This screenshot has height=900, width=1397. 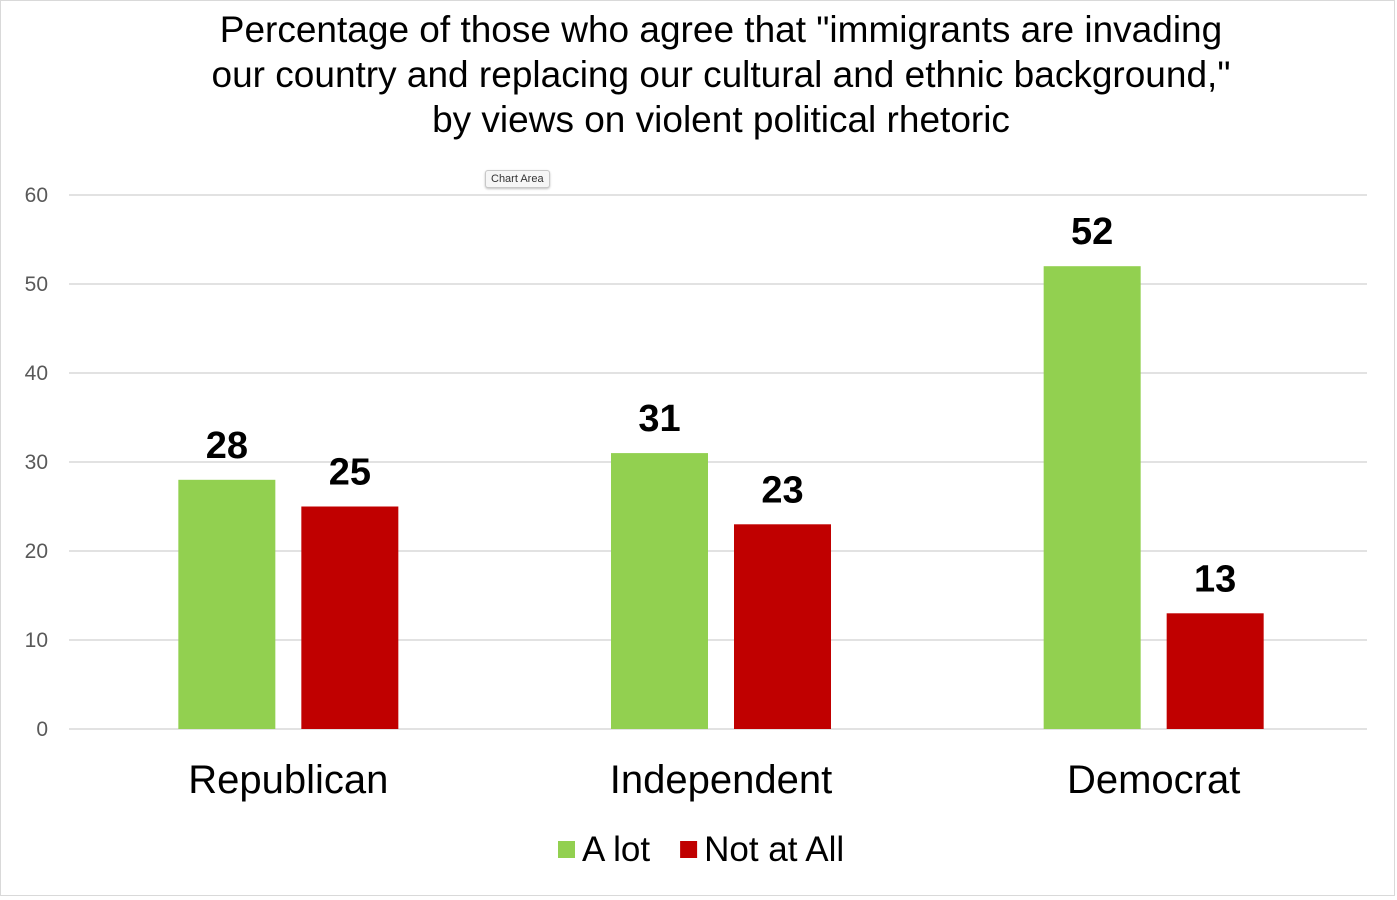 I want to click on legend-label: A lot, so click(x=616, y=849).